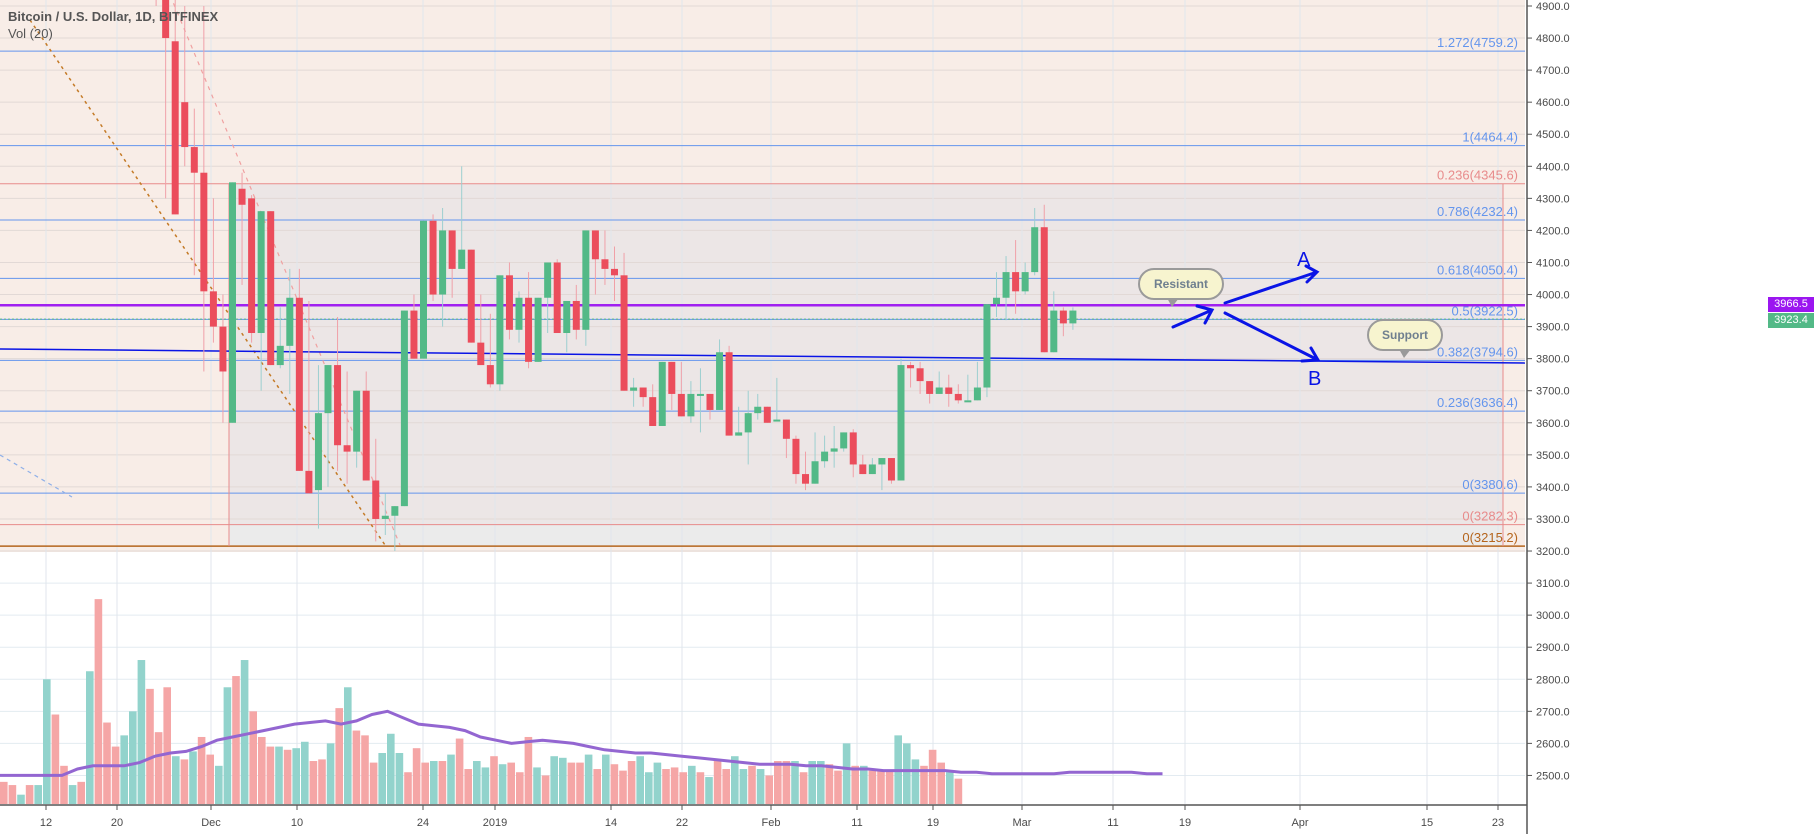 Image resolution: width=1814 pixels, height=839 pixels. Describe the element at coordinates (1315, 379) in the screenshot. I see `scenario-b-label: B` at that location.